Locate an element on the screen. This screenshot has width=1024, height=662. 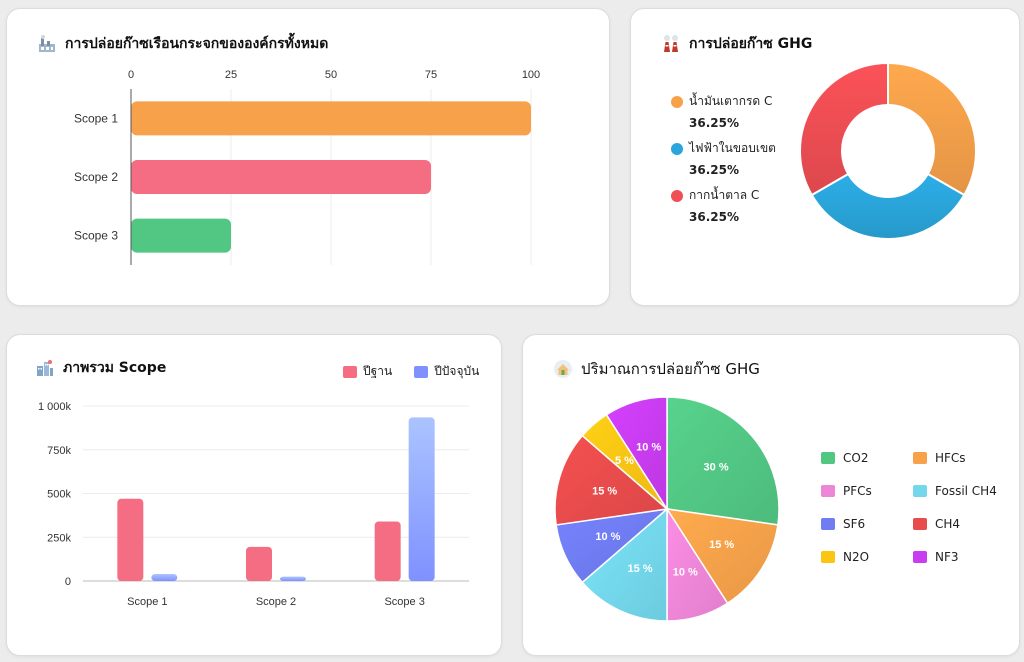
scope-legend: ปีฐาน ปีปัจจุบัน is located at coordinates (411, 371).